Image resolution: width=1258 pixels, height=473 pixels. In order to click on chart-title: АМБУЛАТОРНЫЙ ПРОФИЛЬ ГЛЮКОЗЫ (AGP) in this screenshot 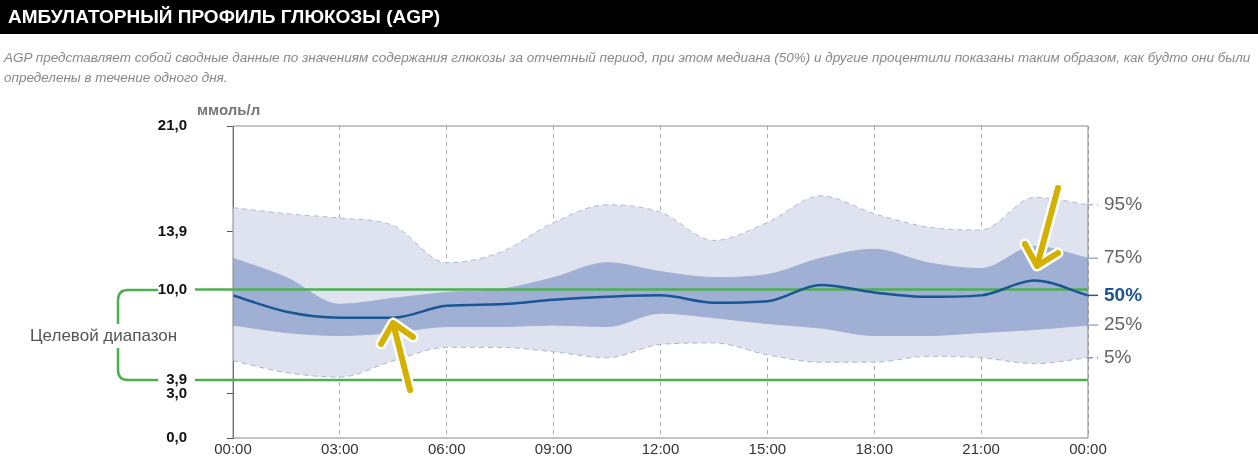, I will do `click(629, 17)`.